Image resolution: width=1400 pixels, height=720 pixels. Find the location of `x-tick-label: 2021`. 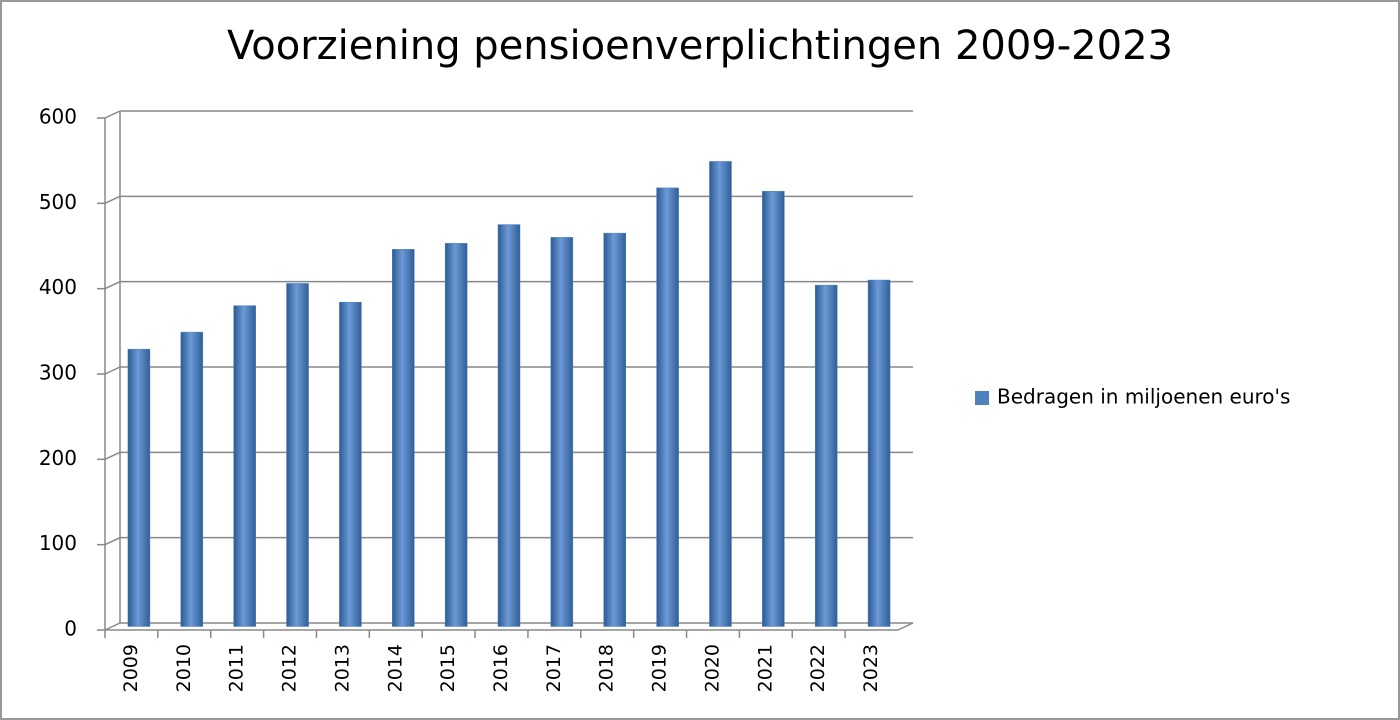

x-tick-label: 2021 is located at coordinates (765, 668).